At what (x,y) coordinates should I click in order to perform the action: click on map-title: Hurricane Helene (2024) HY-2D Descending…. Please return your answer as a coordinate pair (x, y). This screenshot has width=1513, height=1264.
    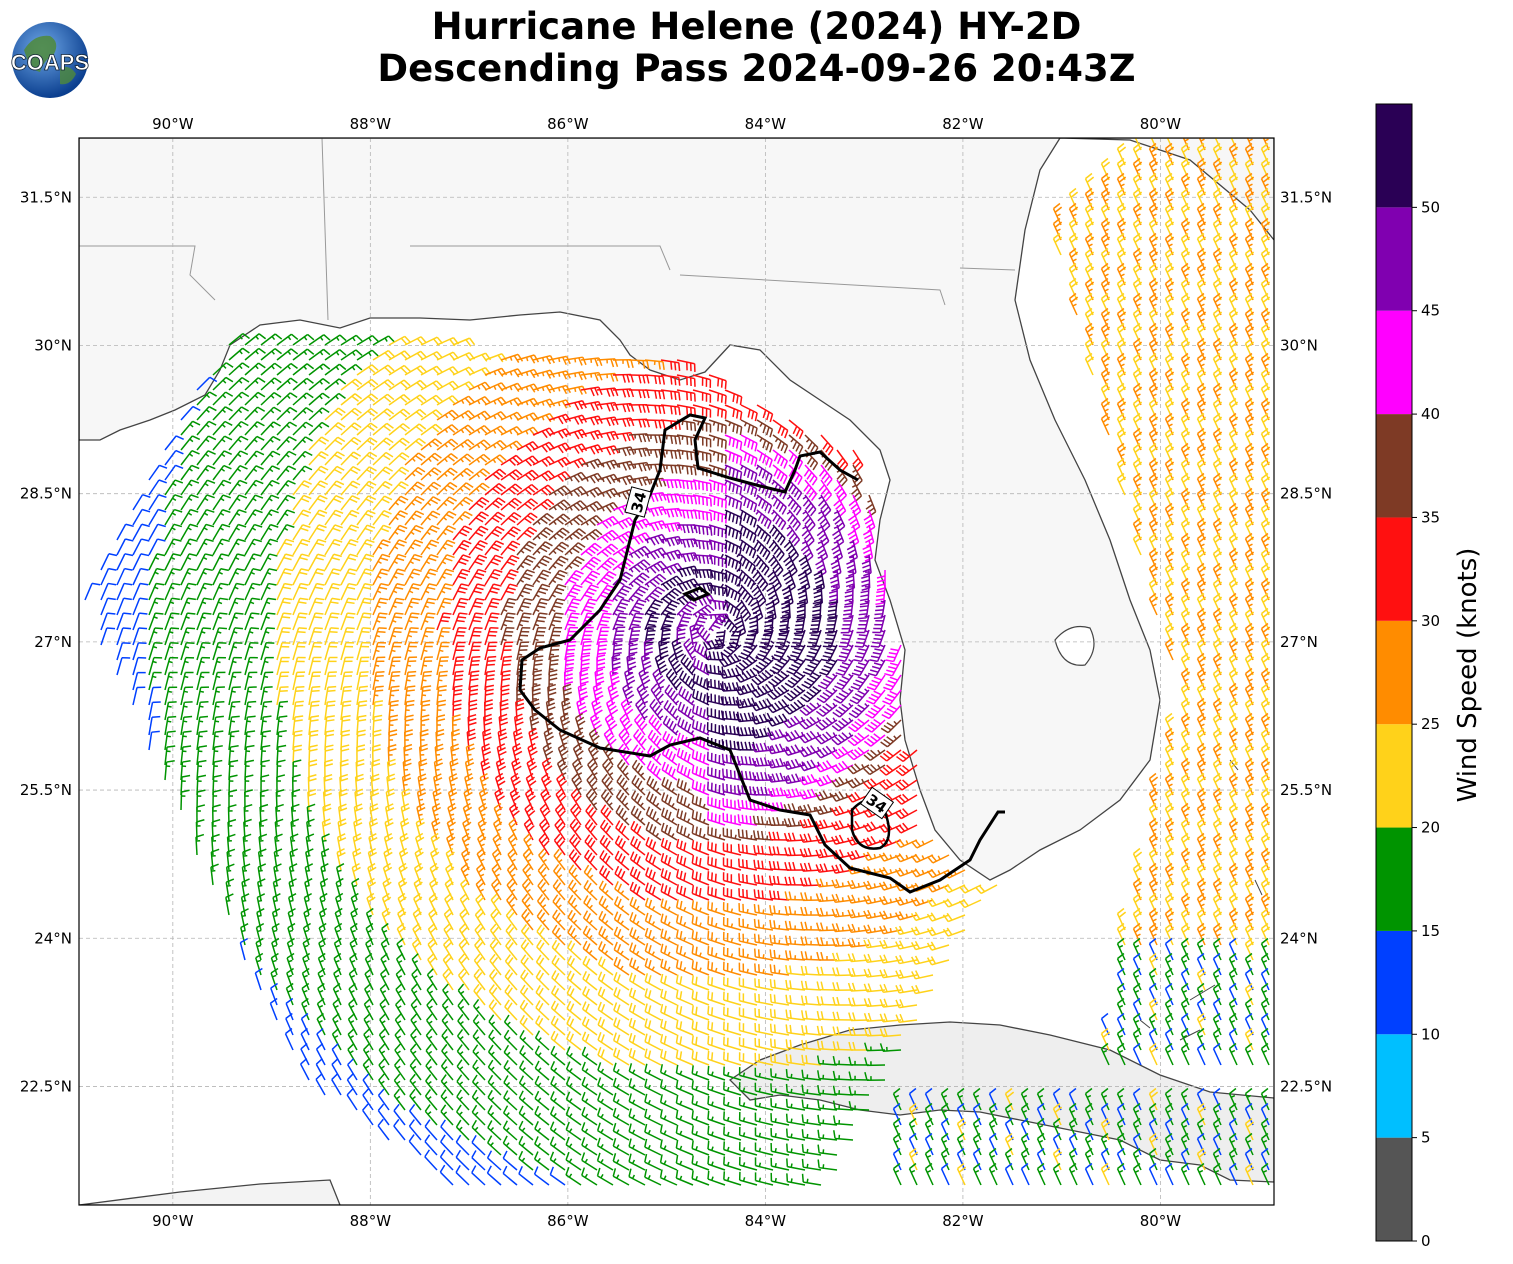
    Looking at the image, I should click on (756, 48).